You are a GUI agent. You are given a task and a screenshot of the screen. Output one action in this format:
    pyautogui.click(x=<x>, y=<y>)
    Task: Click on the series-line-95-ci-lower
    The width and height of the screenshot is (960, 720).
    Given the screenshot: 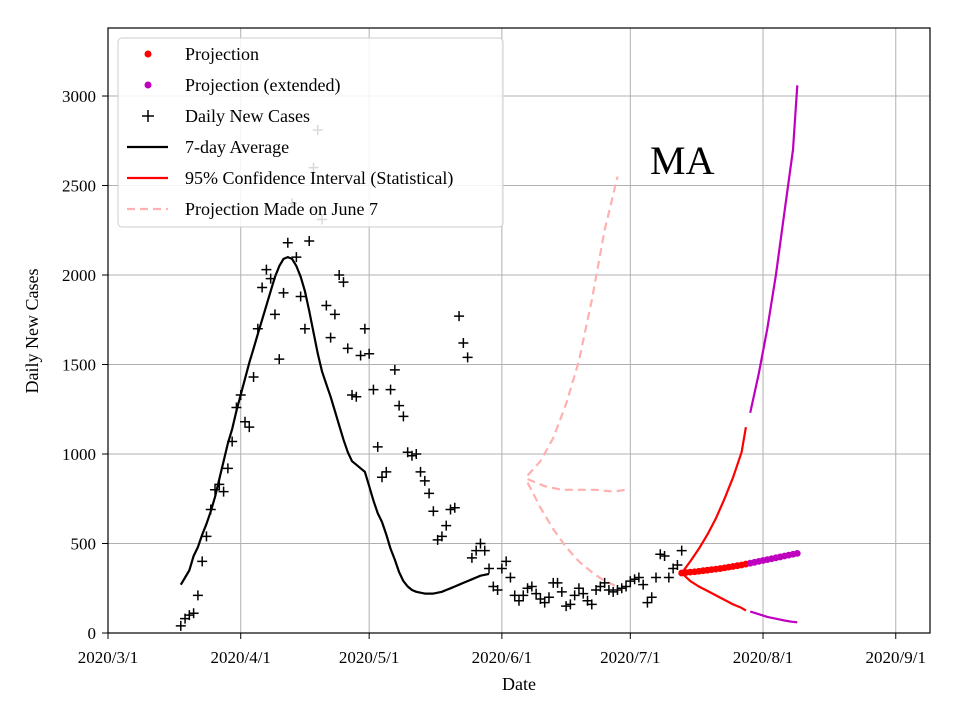 What is the action you would take?
    pyautogui.click(x=713, y=592)
    